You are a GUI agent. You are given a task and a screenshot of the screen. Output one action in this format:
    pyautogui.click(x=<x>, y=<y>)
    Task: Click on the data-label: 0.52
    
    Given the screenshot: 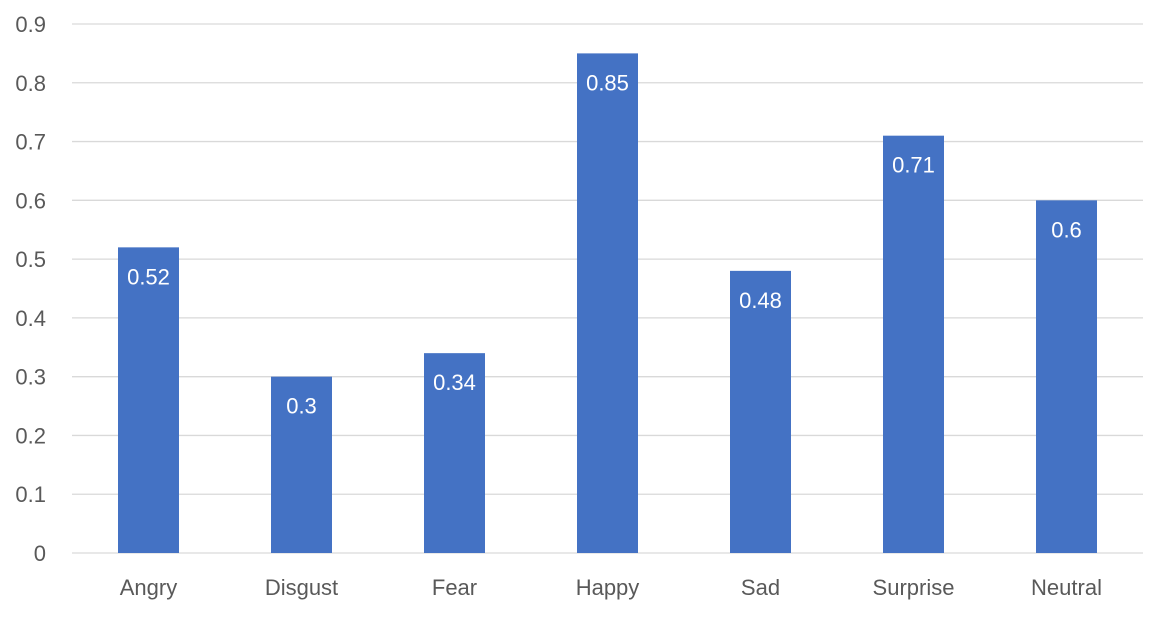 What is the action you would take?
    pyautogui.click(x=148, y=276)
    